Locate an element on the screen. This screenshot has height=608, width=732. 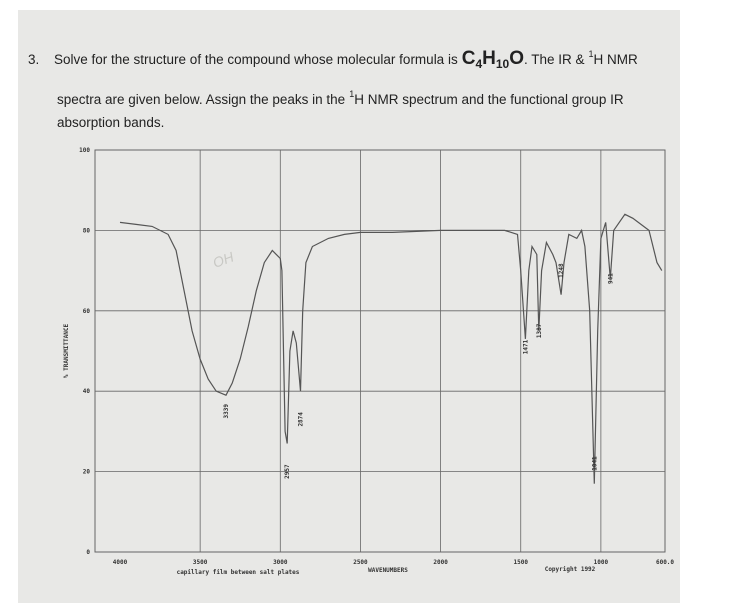
peak-label: 1471 is located at coordinates (525, 346).